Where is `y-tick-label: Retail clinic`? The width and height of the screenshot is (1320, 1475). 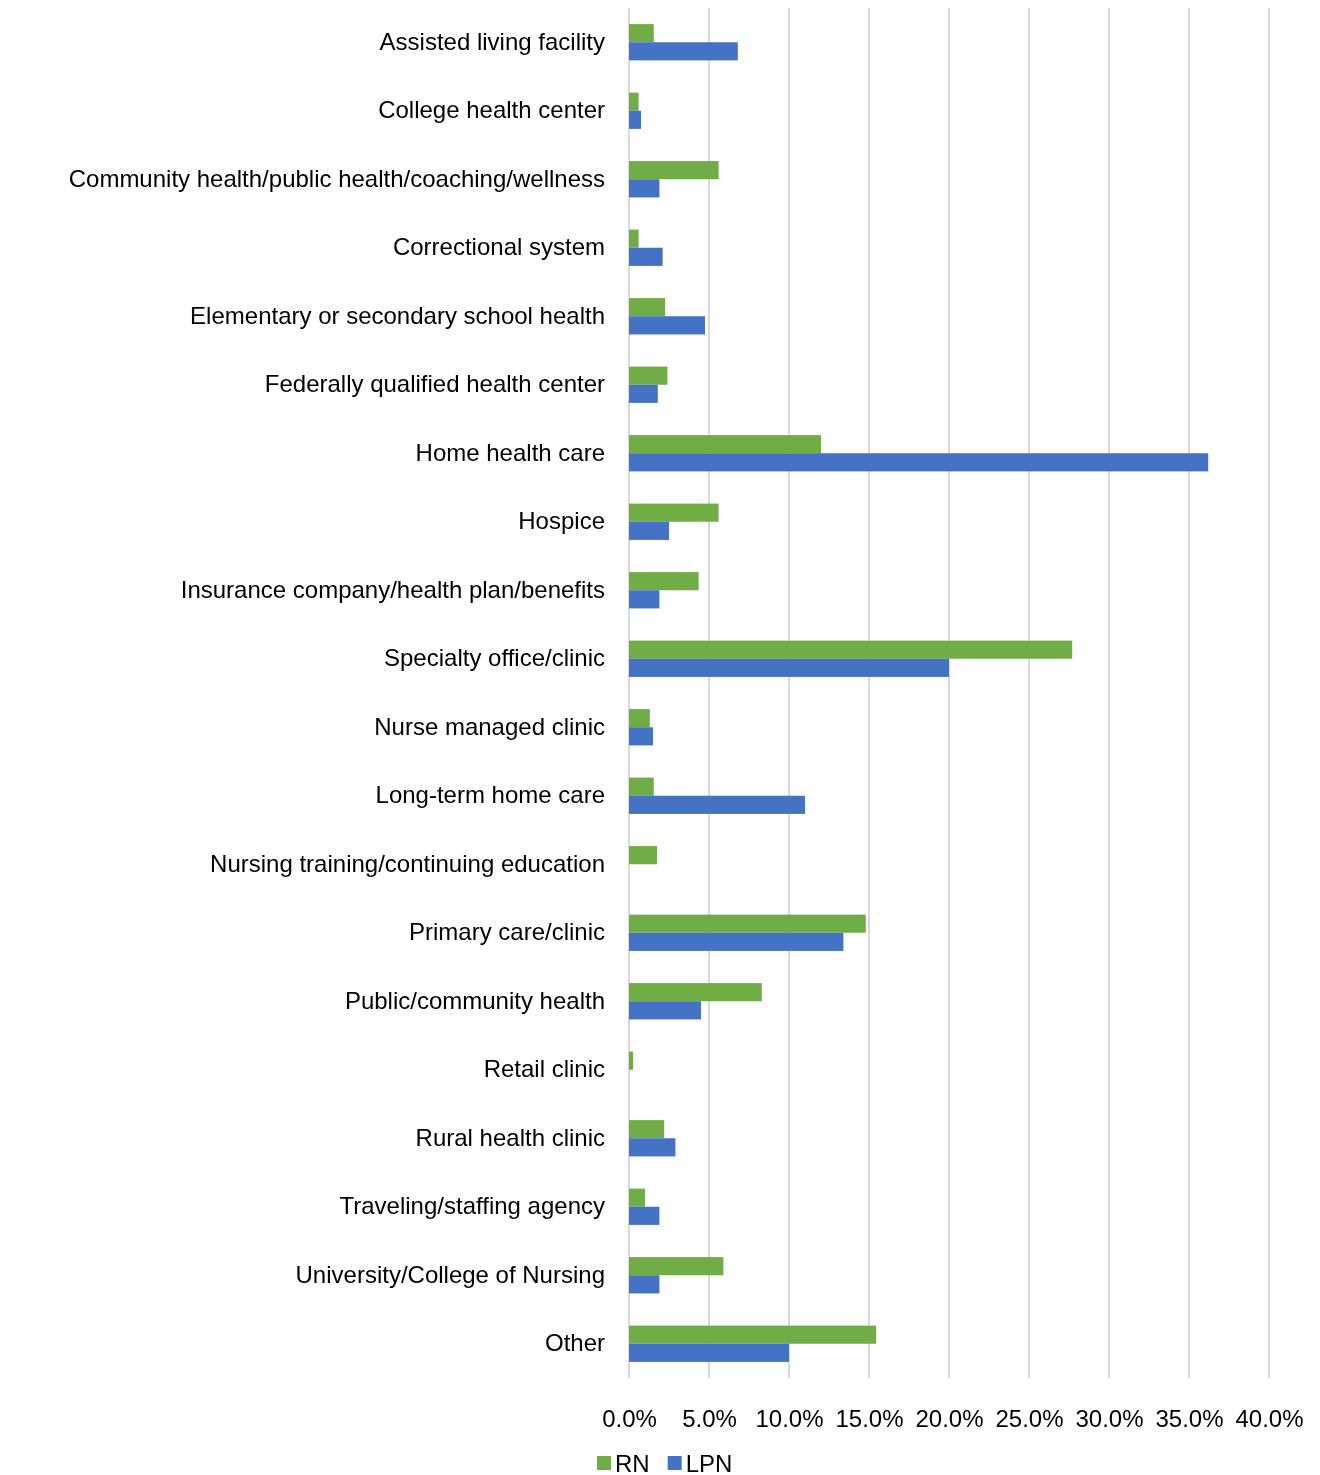 y-tick-label: Retail clinic is located at coordinates (544, 1069).